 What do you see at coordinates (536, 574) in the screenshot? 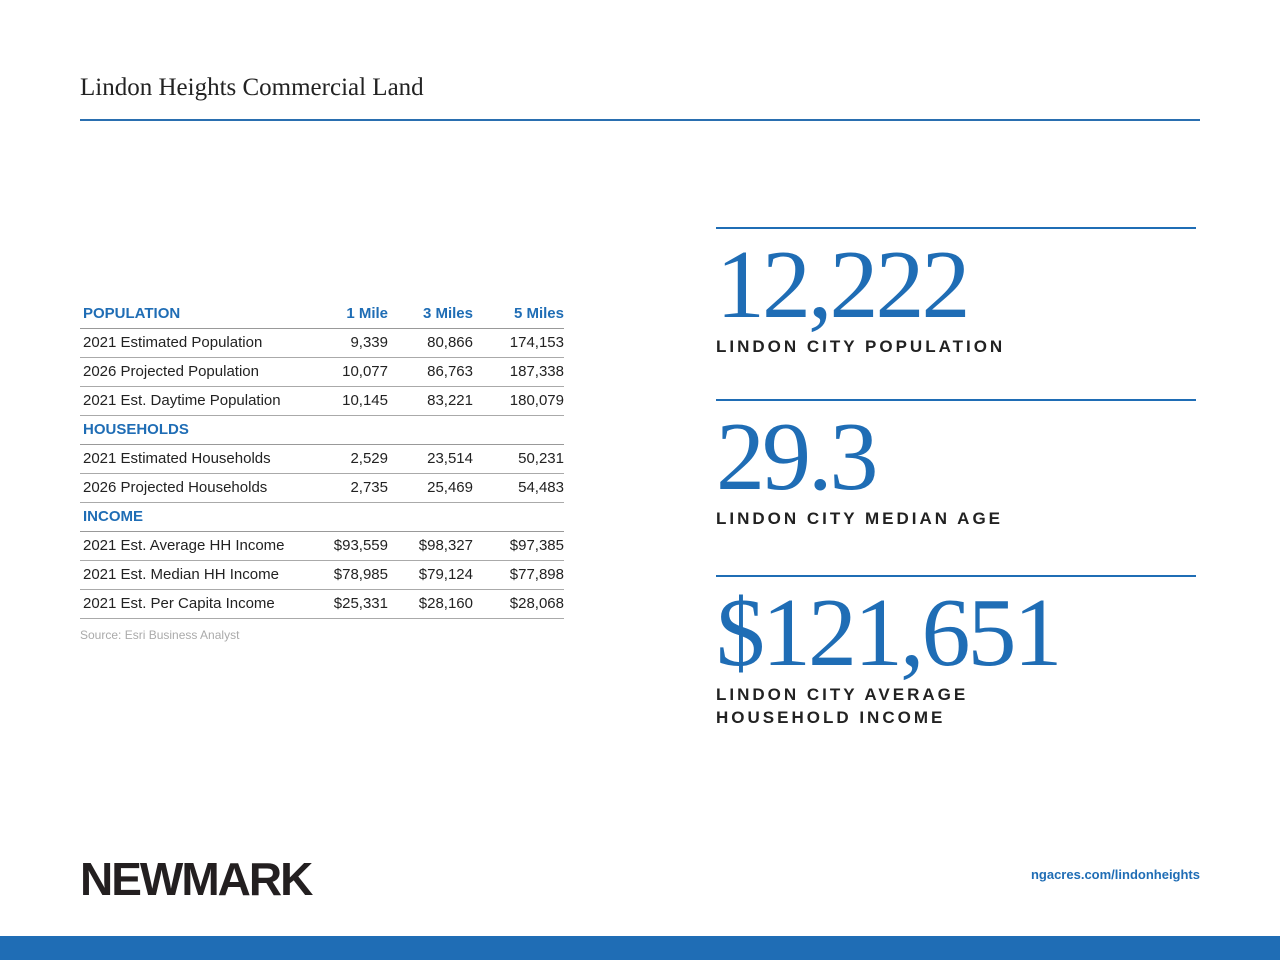
I see `table-value: $77,898` at bounding box center [536, 574].